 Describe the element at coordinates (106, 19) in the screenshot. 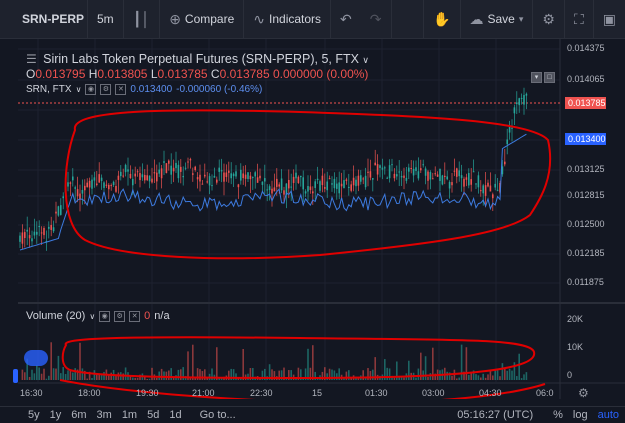

I see `interval-button: 5m` at that location.